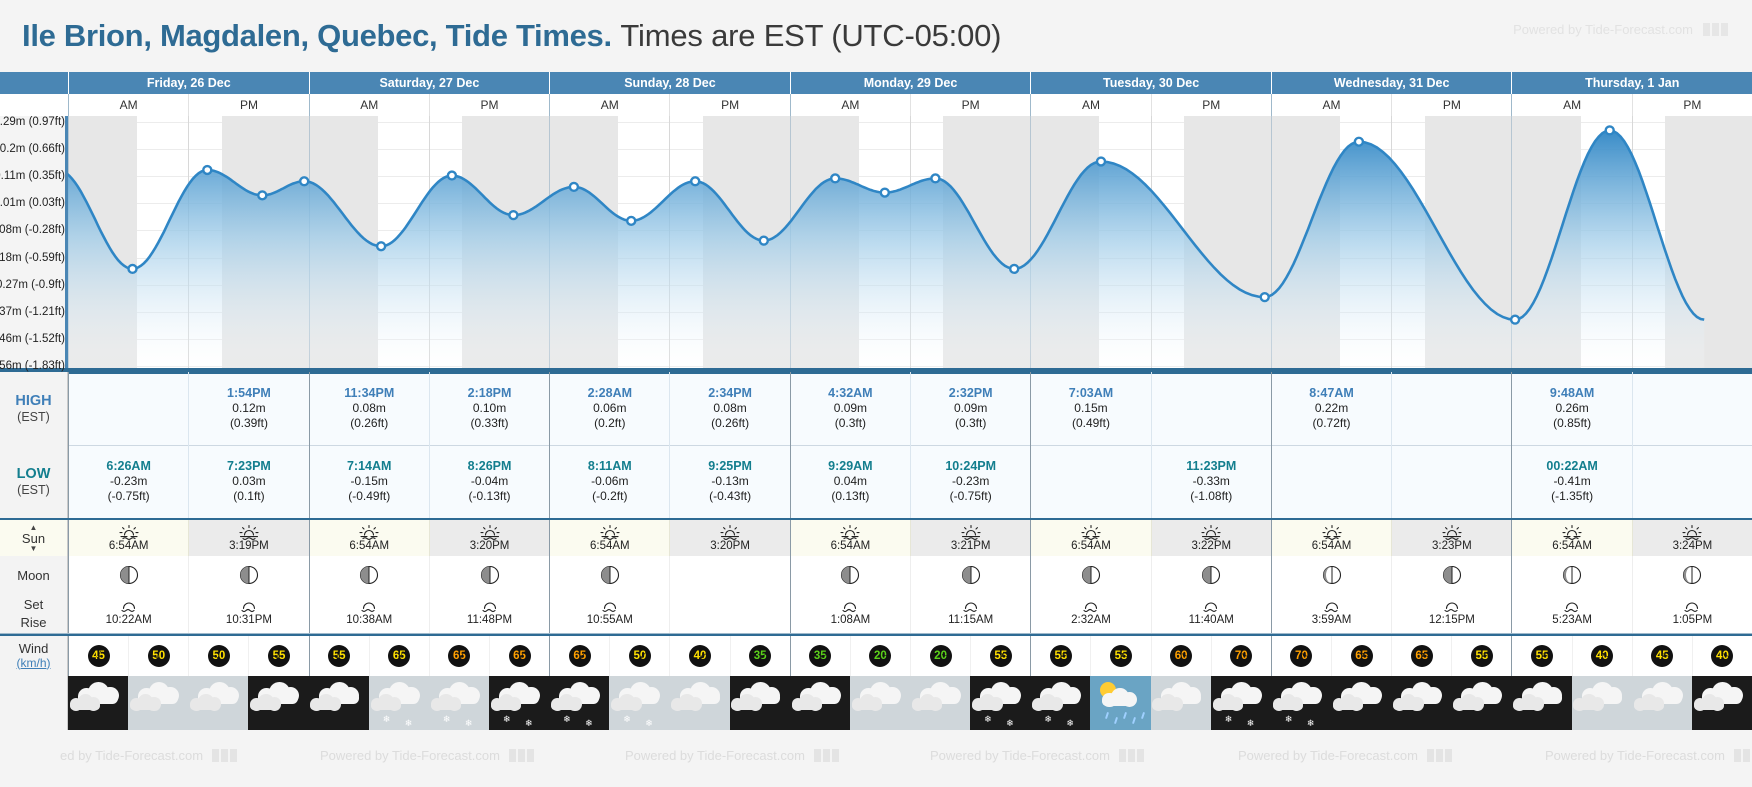  I want to click on high-tide-feet: (0.3ft), so click(850, 423).